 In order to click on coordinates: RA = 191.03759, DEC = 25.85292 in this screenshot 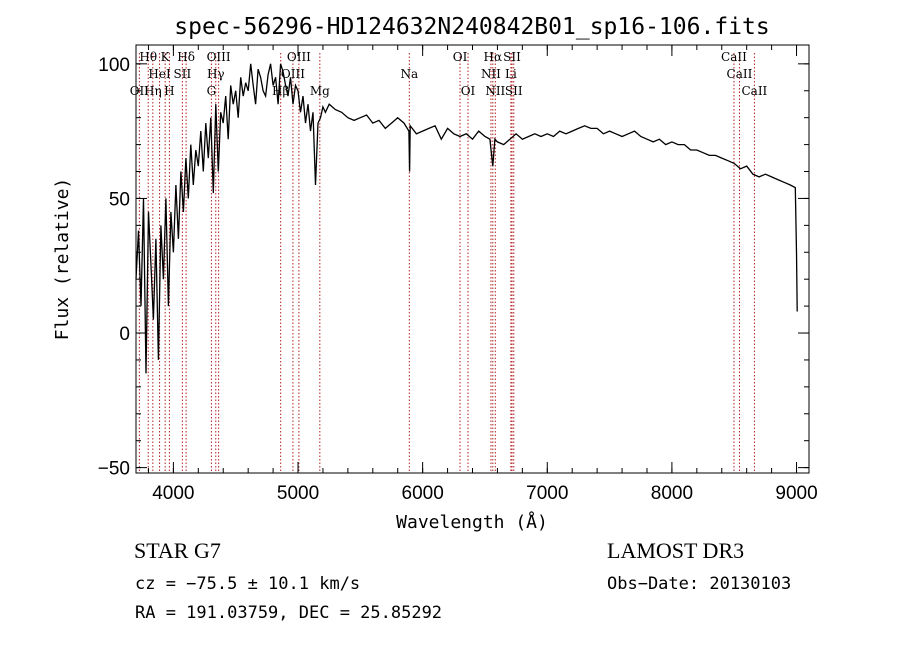, I will do `click(289, 613)`.